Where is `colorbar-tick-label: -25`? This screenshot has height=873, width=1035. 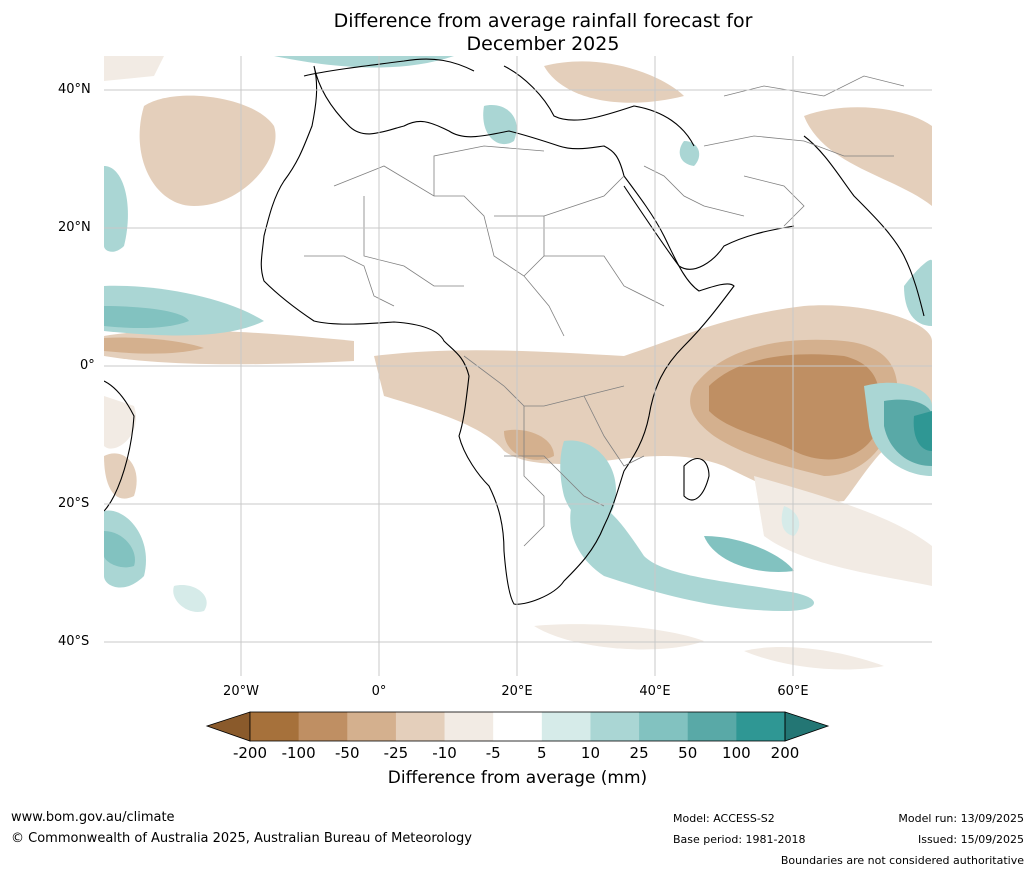 colorbar-tick-label: -25 is located at coordinates (396, 753).